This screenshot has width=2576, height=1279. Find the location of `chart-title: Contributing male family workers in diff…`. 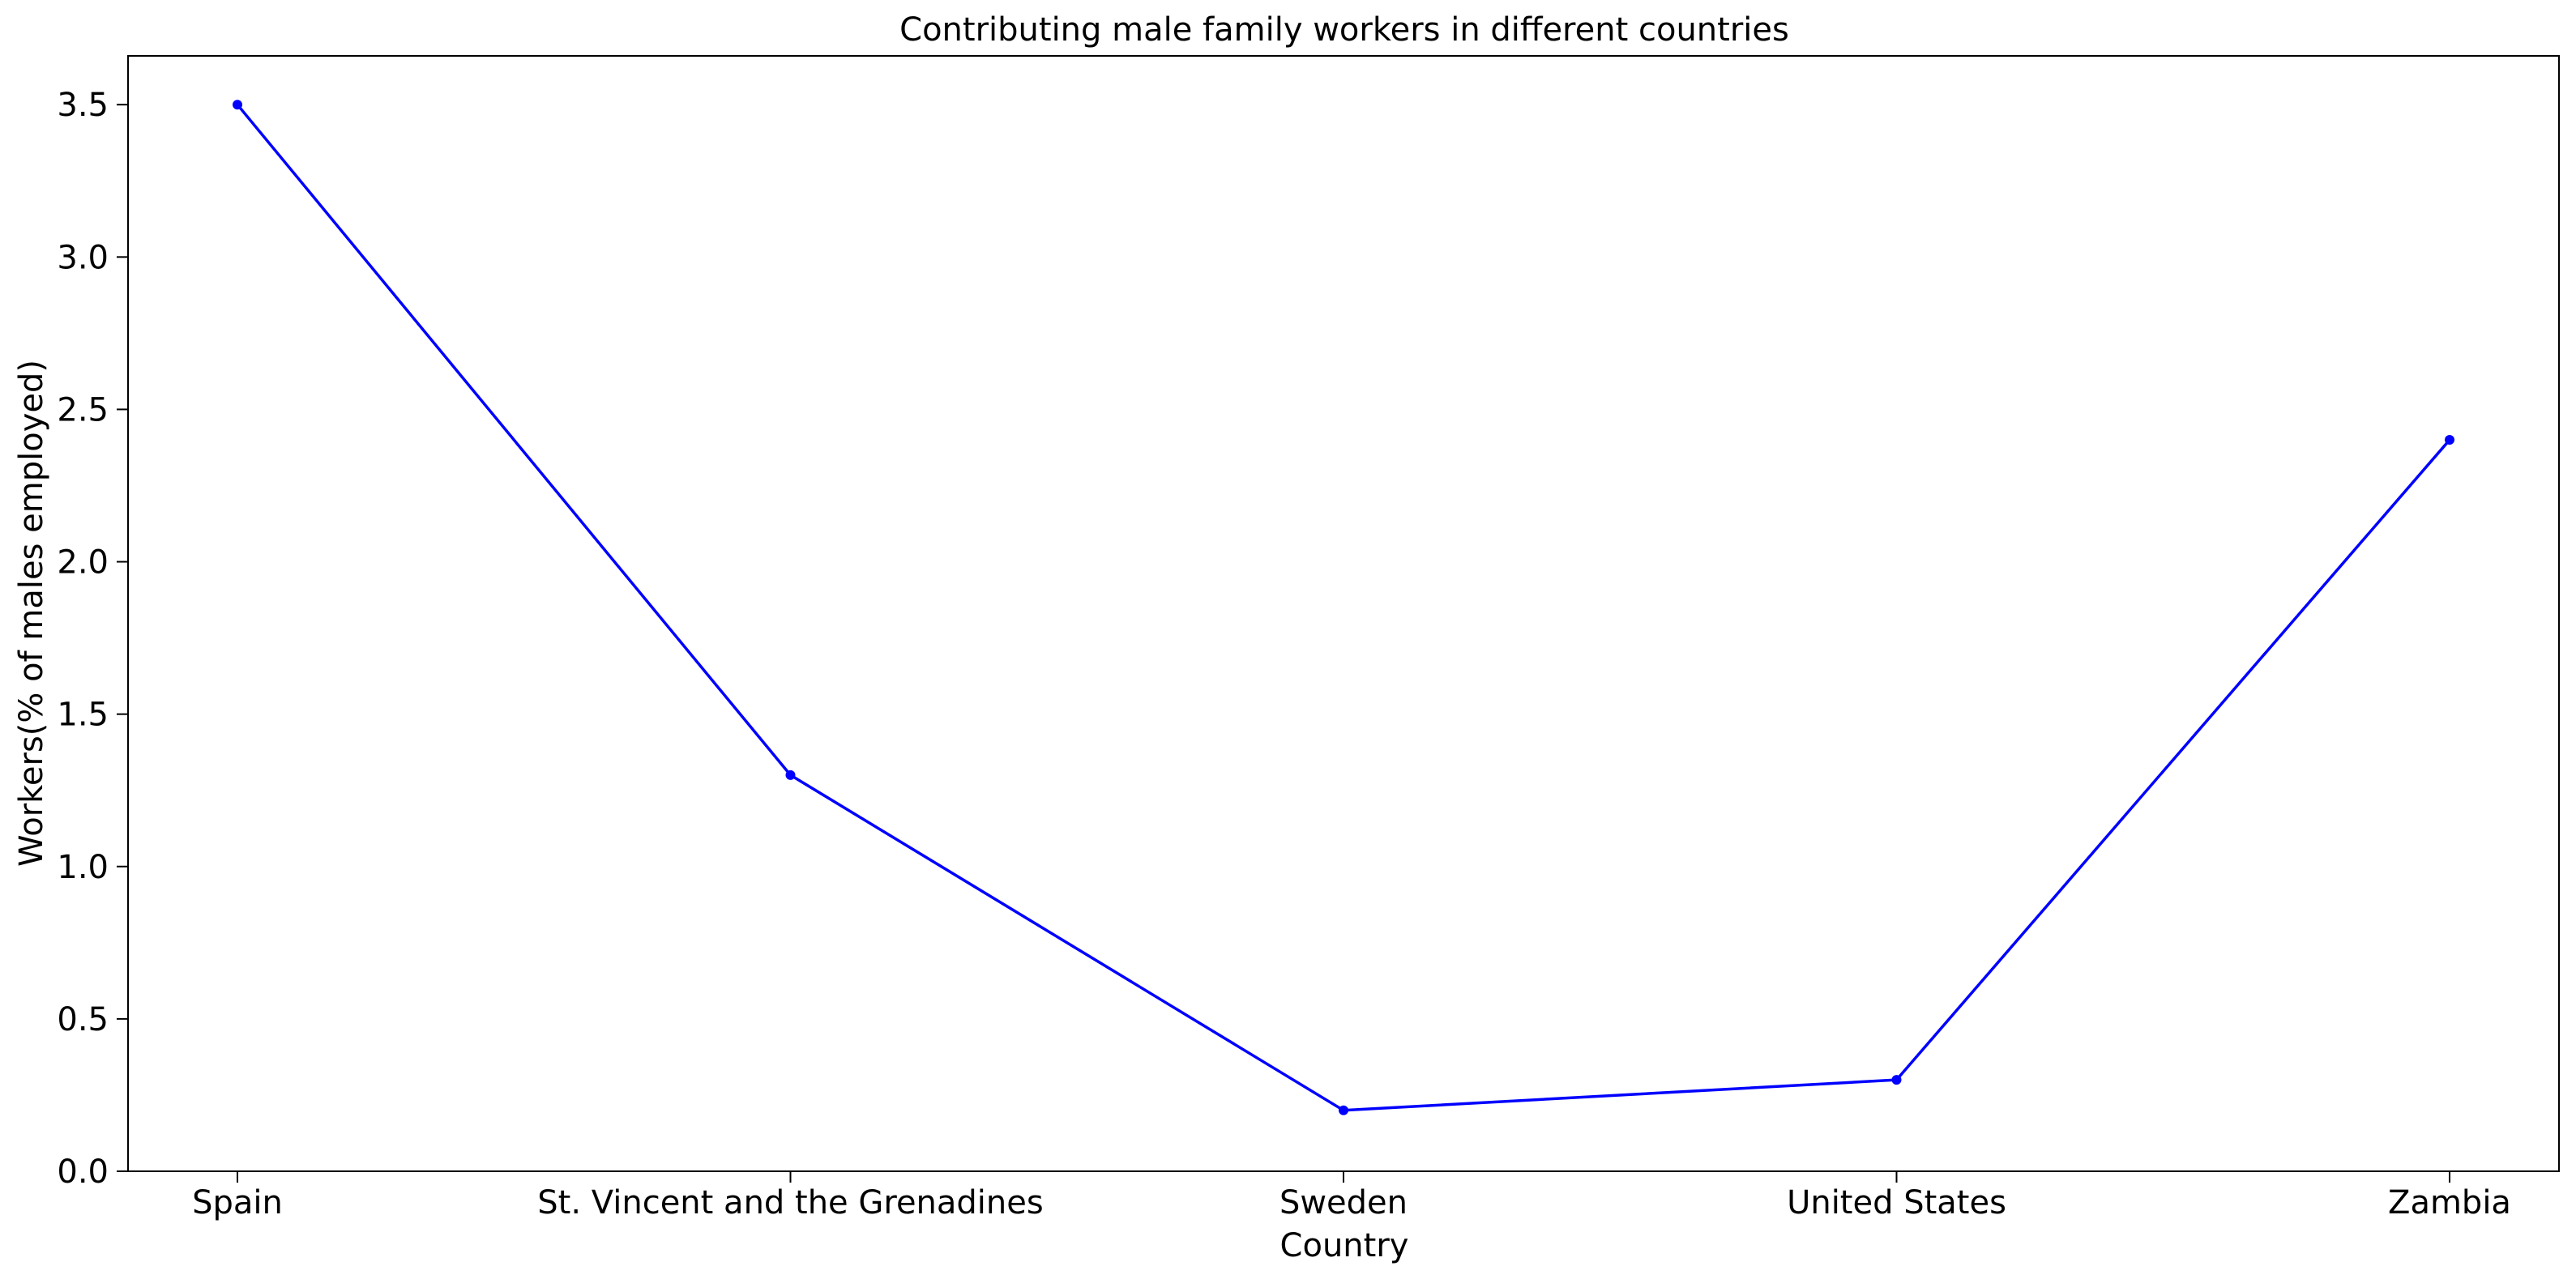

chart-title: Contributing male family workers in diff… is located at coordinates (1344, 30).